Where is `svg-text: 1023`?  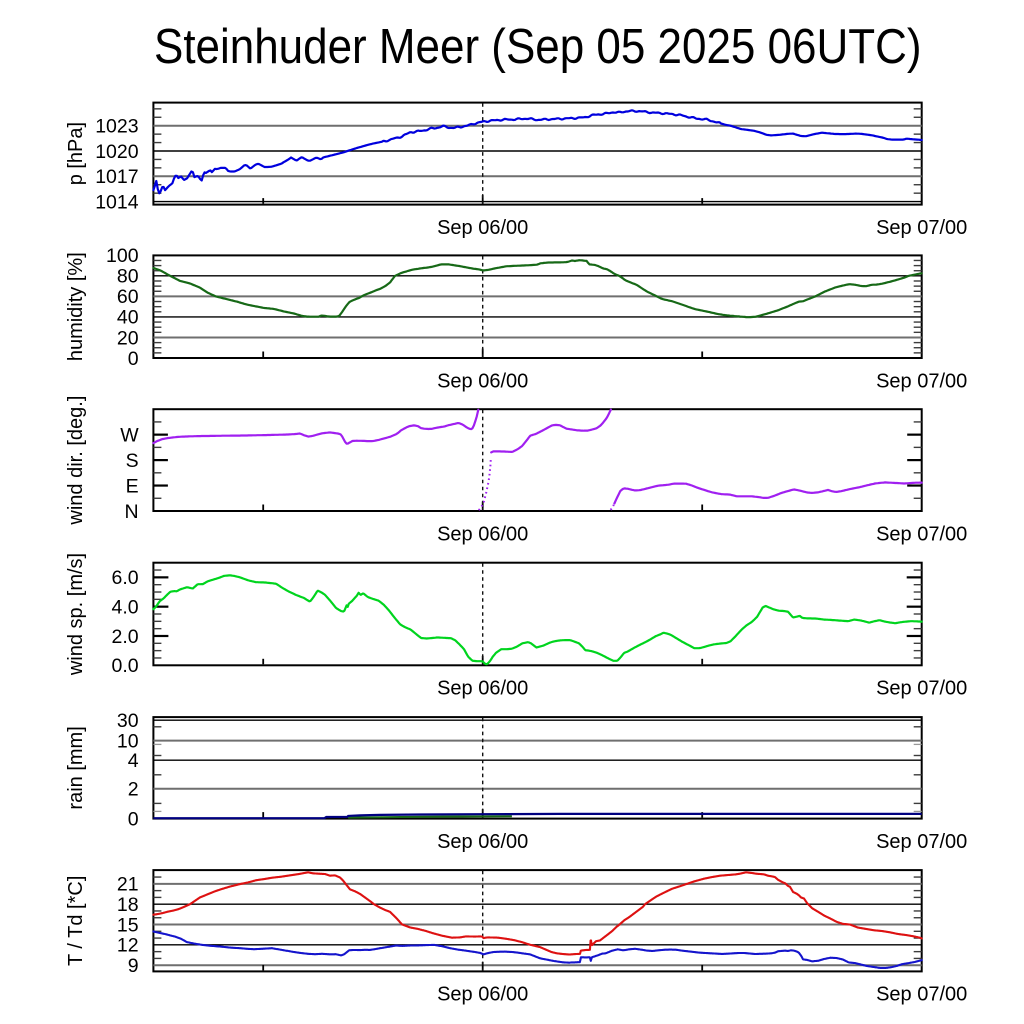
svg-text: 1023 is located at coordinates (116, 126).